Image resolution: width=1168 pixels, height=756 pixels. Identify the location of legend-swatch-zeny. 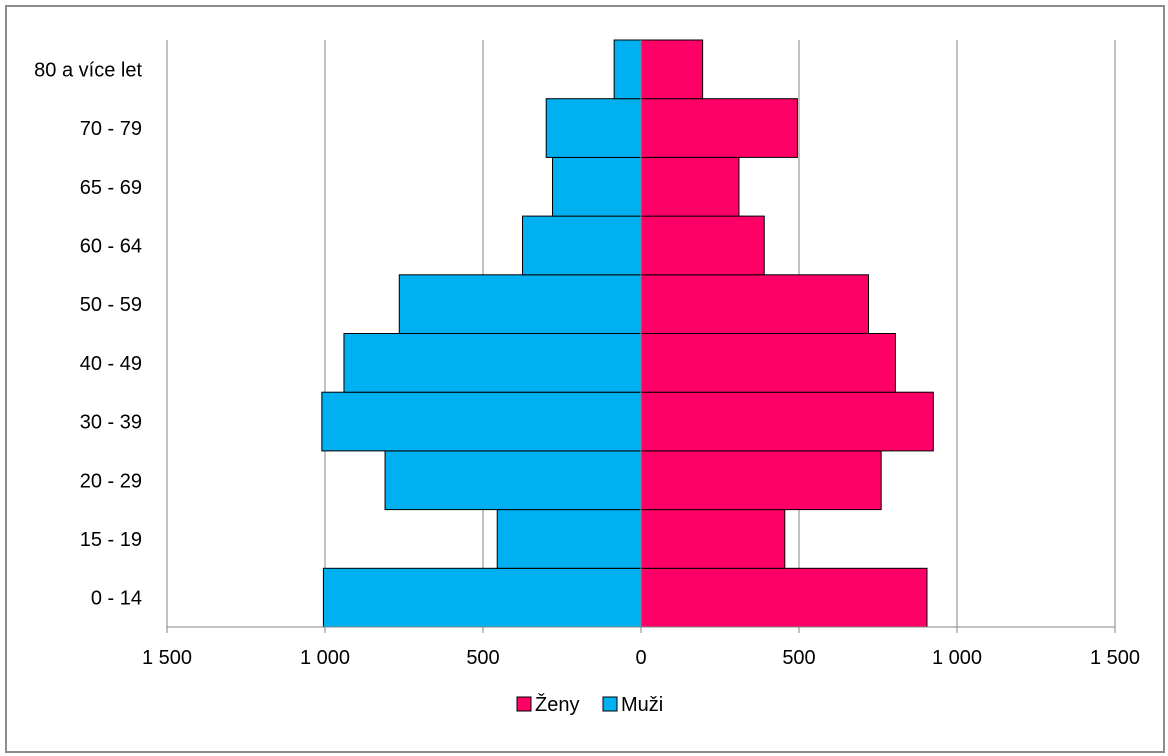
(524, 704).